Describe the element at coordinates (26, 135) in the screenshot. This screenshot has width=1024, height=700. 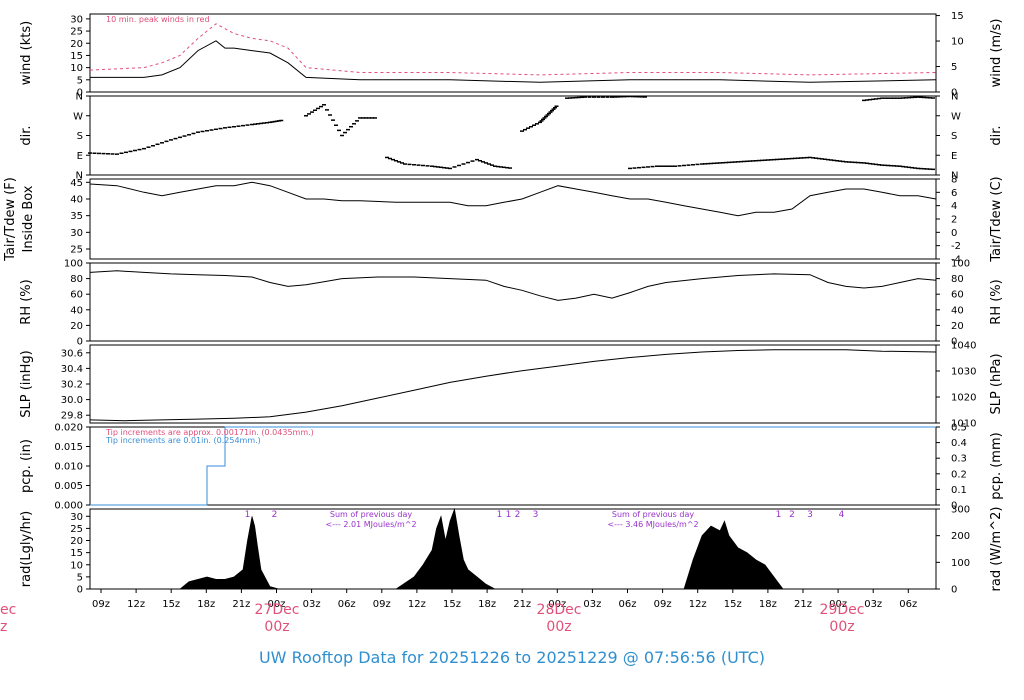
I see `dir-ylabel: dir.` at that location.